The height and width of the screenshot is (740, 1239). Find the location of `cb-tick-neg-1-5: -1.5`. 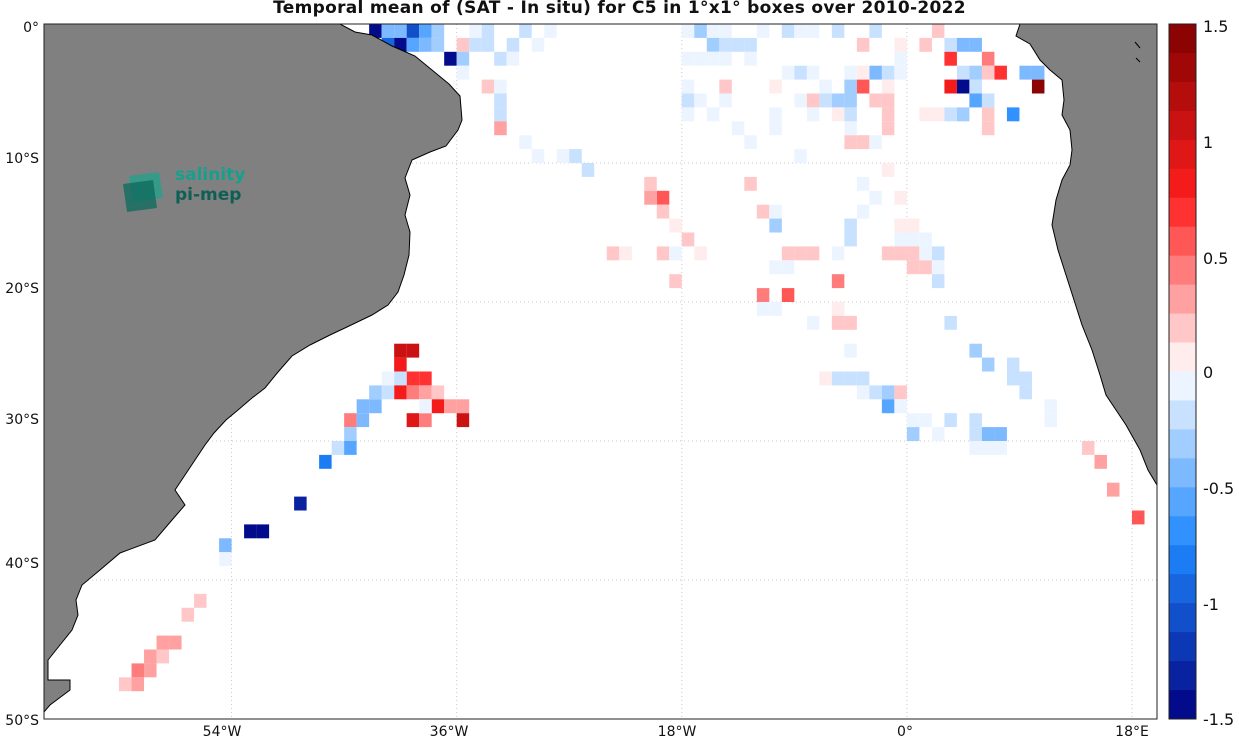

cb-tick-neg-1-5: -1.5 is located at coordinates (1218, 719).